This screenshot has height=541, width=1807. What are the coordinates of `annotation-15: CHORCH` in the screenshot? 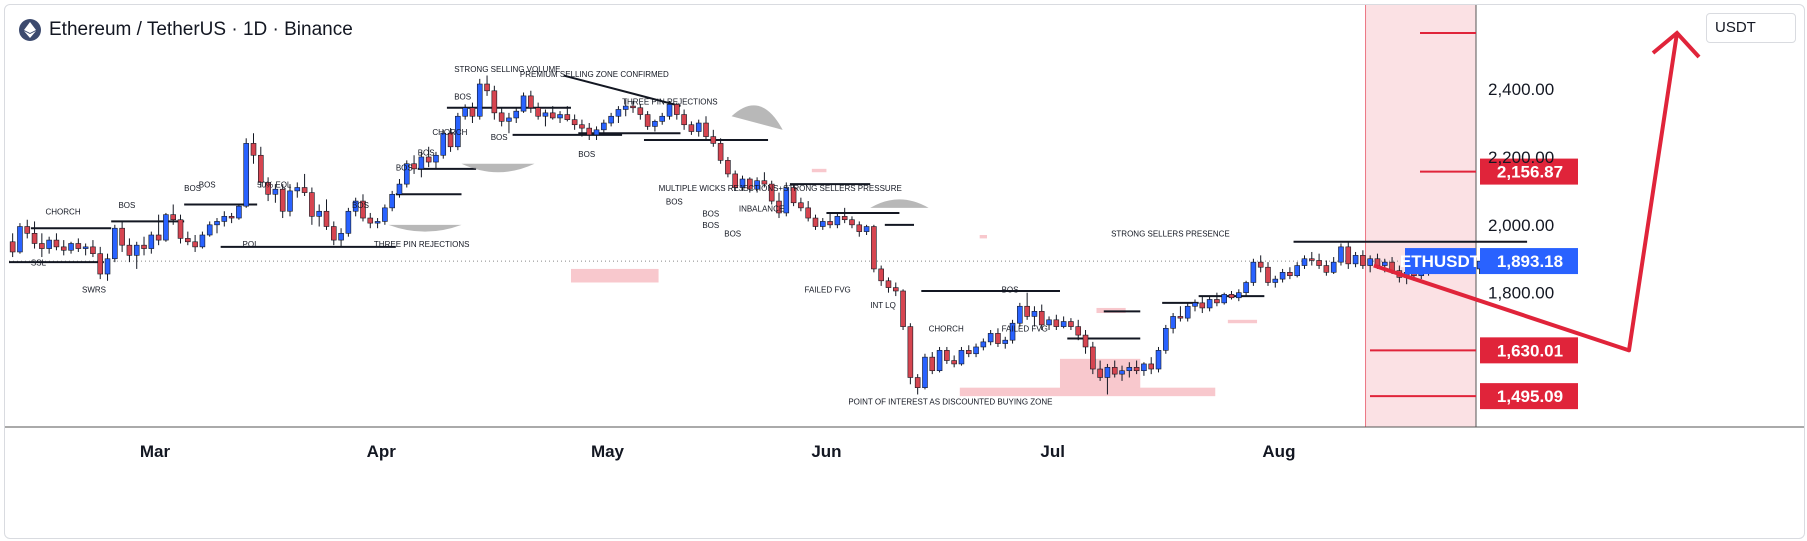 It's located at (449, 132).